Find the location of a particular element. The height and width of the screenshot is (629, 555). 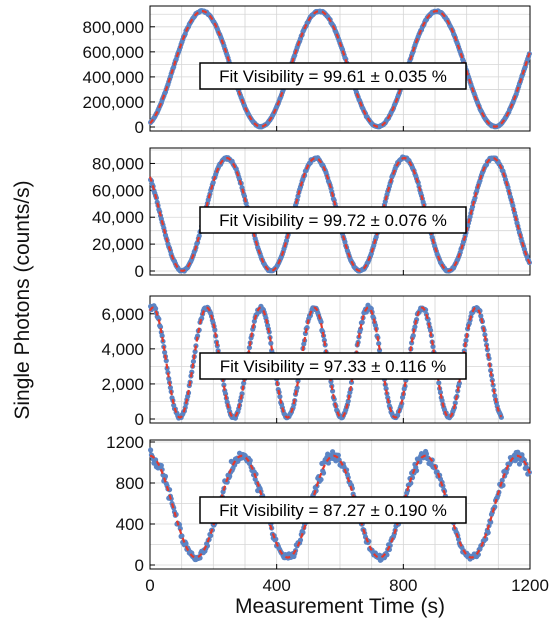

annotation-text: Fit Visibility = 99.72 ± 0.076 % is located at coordinates (333, 220).